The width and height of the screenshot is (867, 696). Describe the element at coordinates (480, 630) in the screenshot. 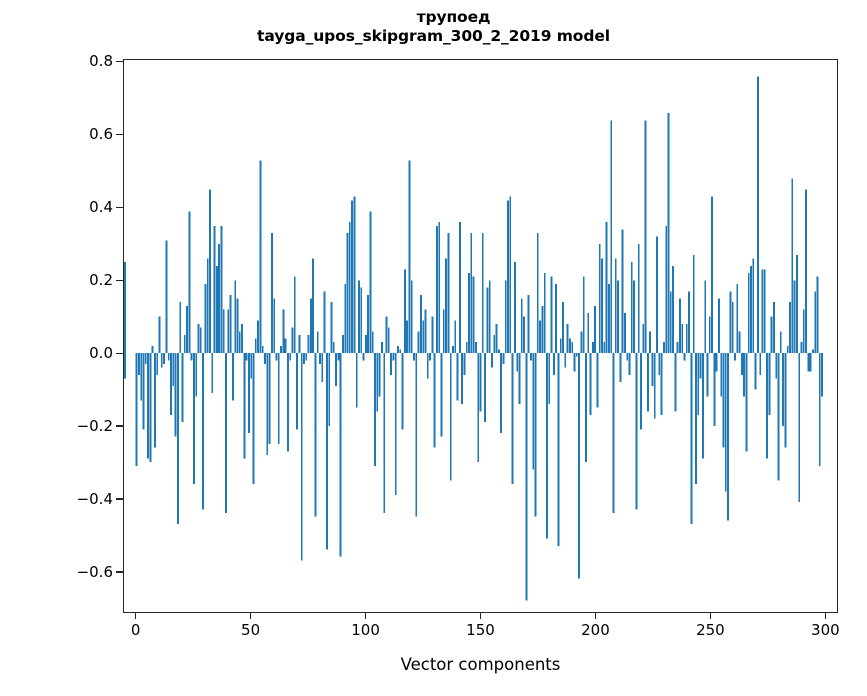

I see `x-tick-label: 150` at that location.